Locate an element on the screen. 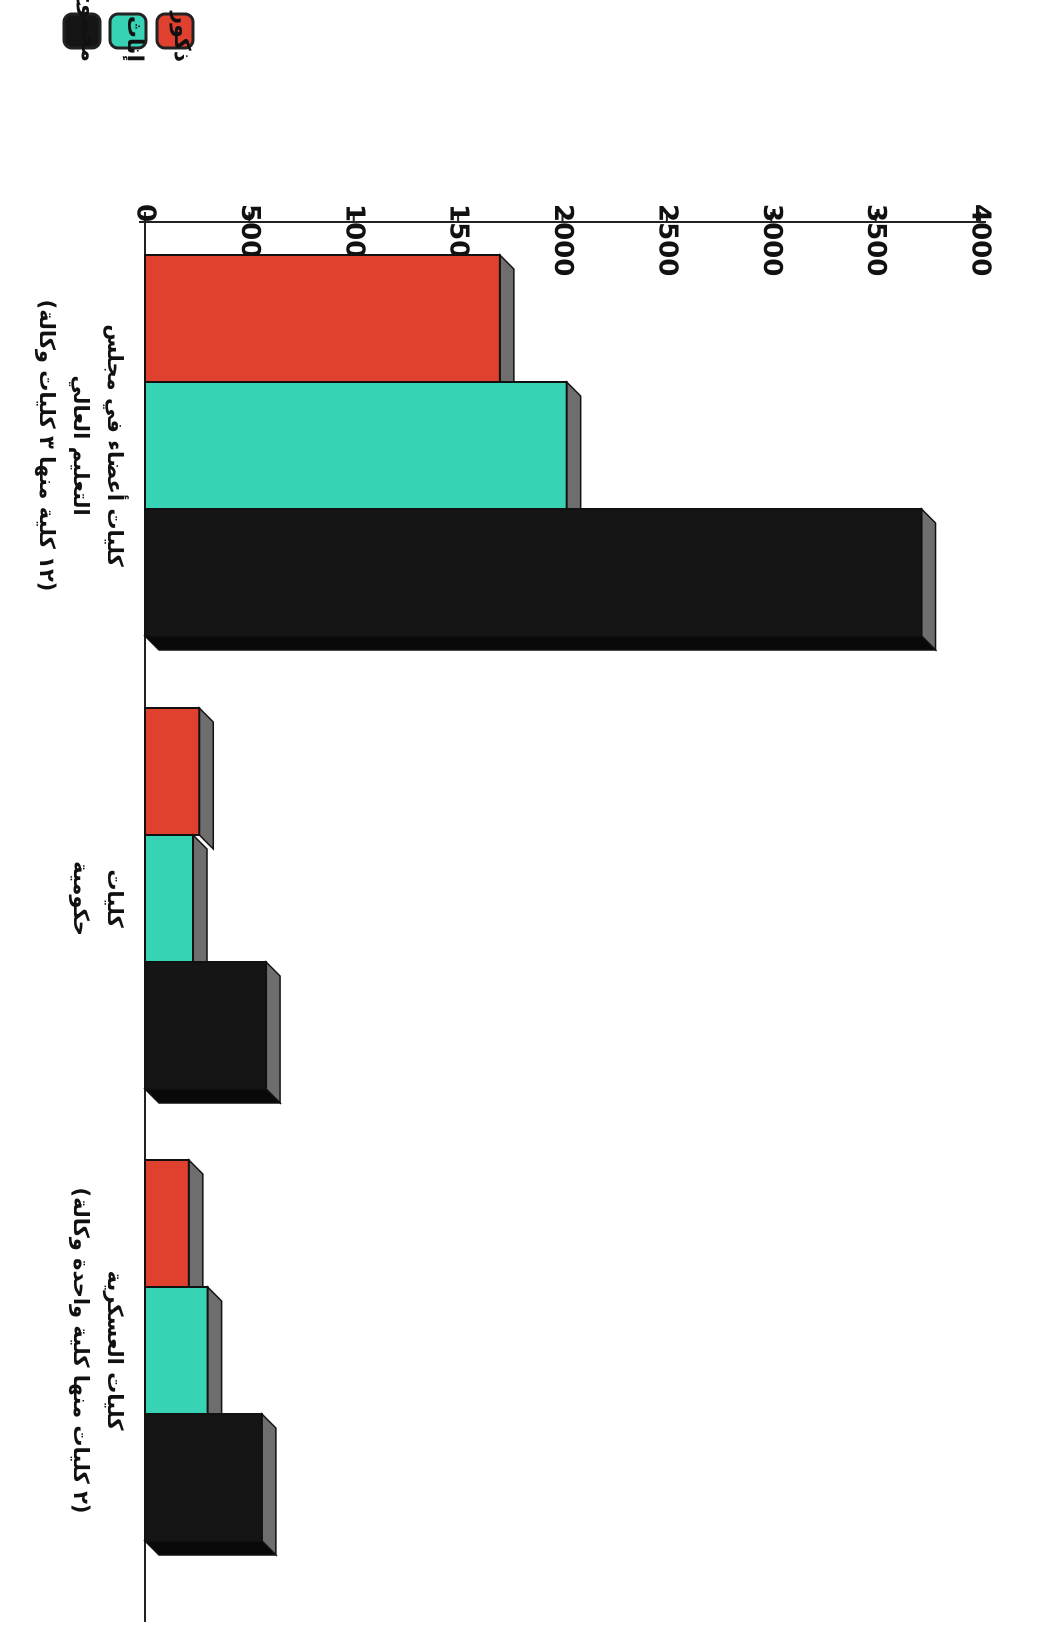 The image size is (1038, 1634). legend-label: إناث is located at coordinates (134, 39).